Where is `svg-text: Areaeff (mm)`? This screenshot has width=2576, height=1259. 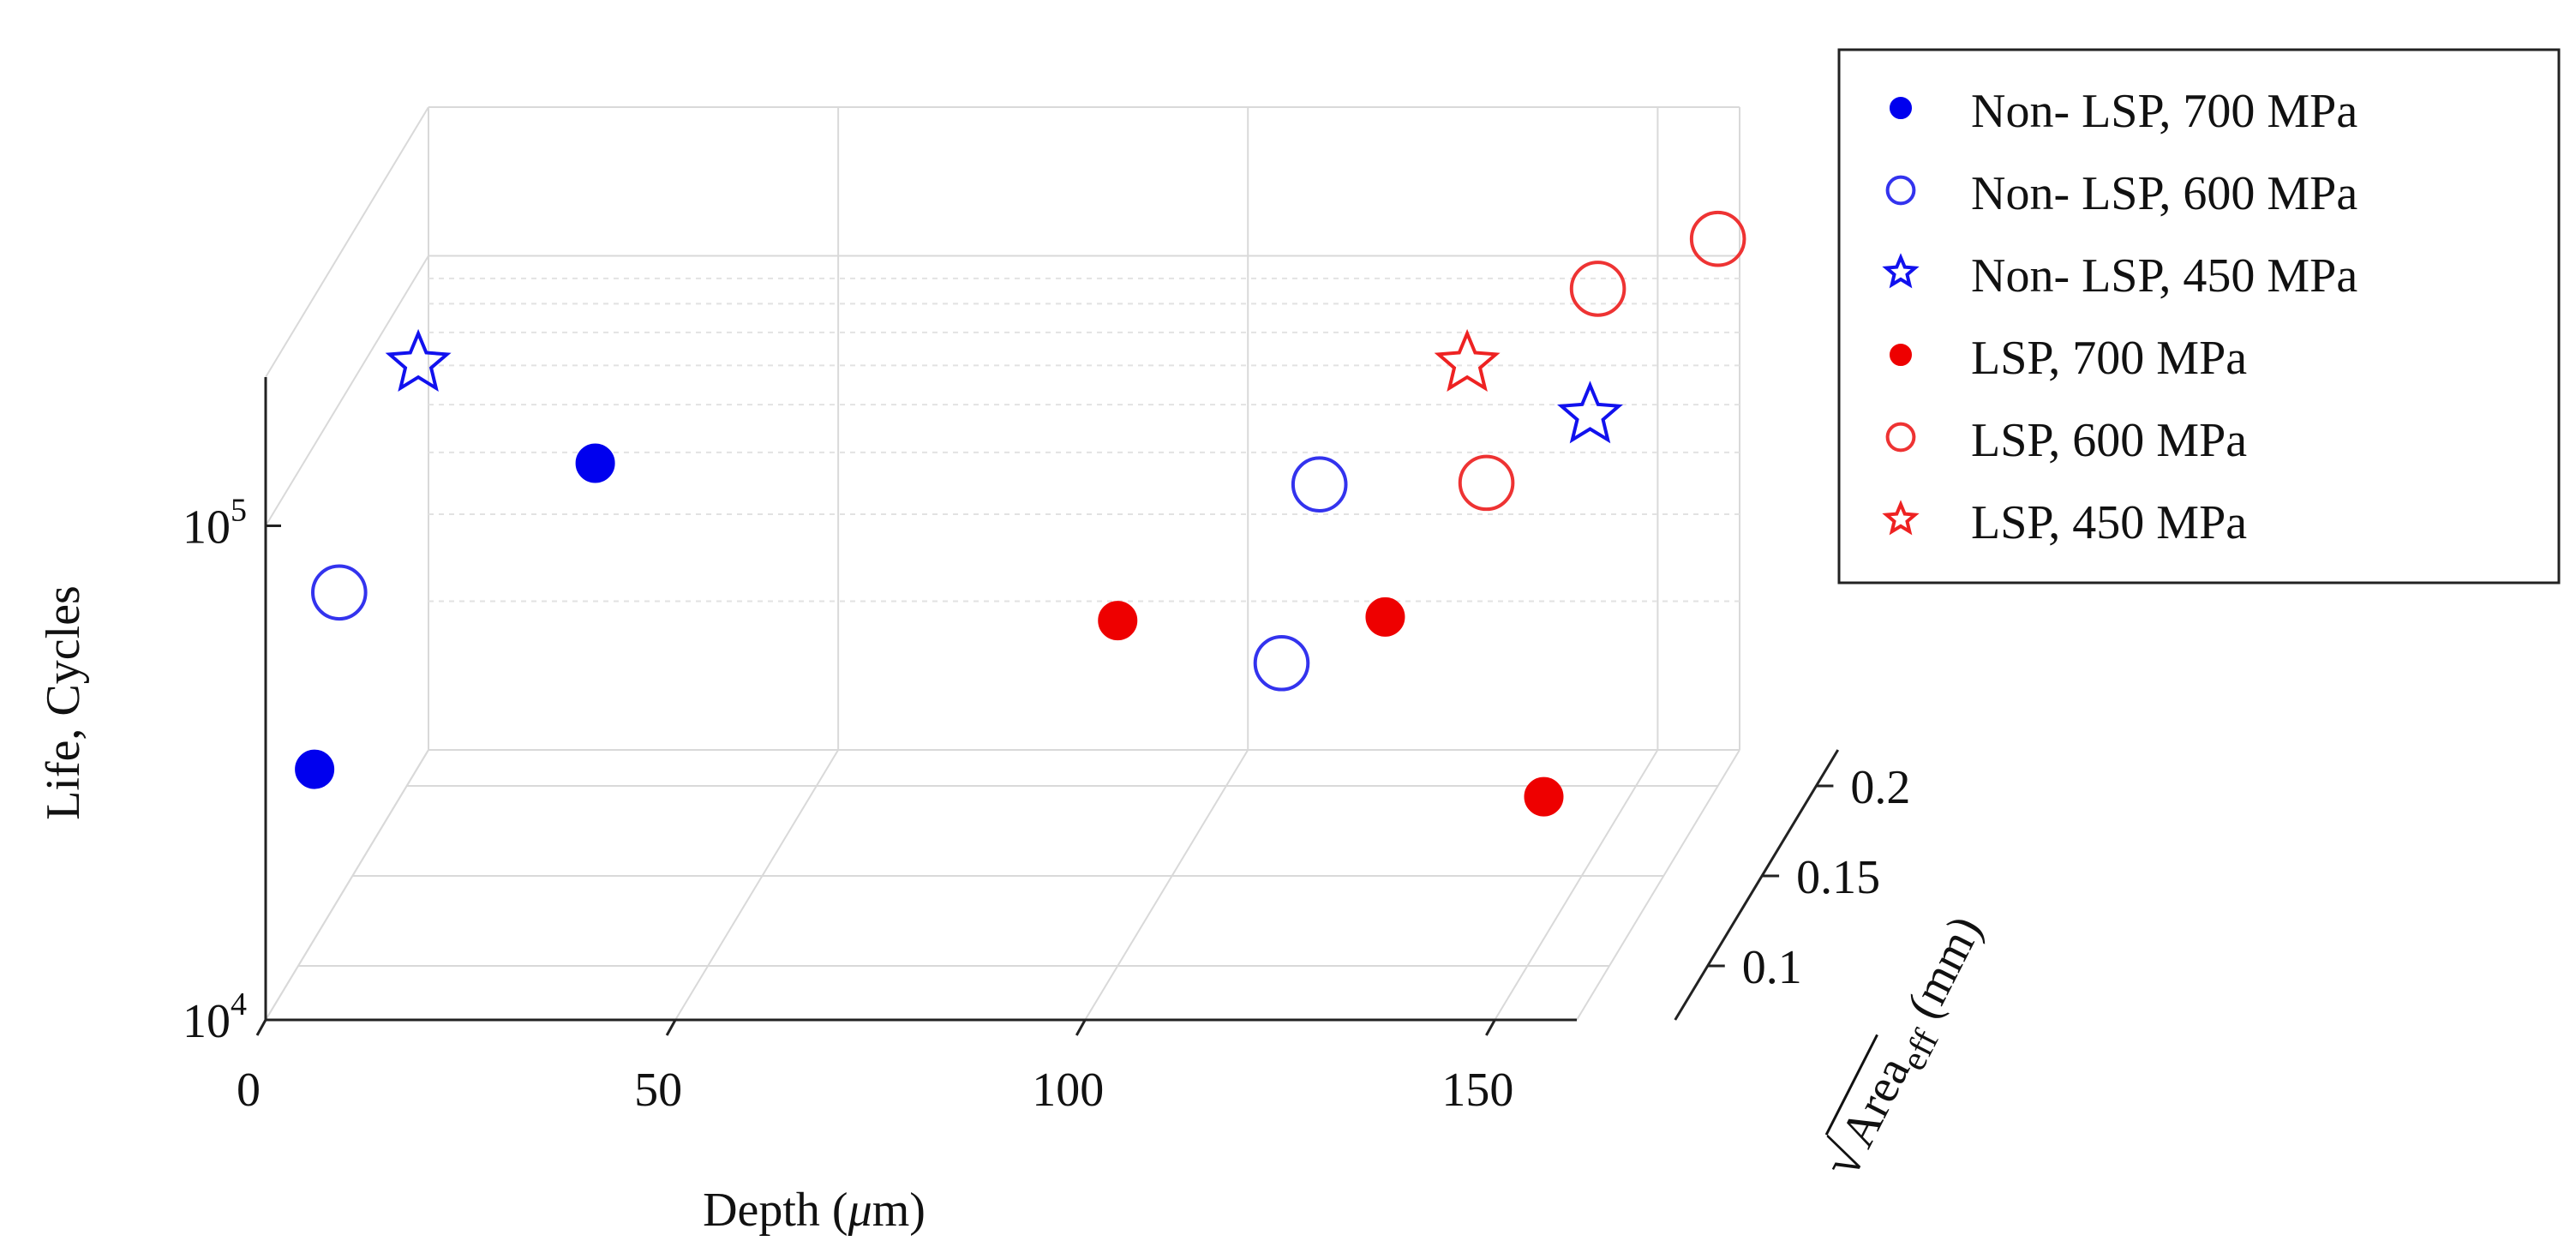 svg-text: Areaeff (mm) is located at coordinates (1916, 1034).